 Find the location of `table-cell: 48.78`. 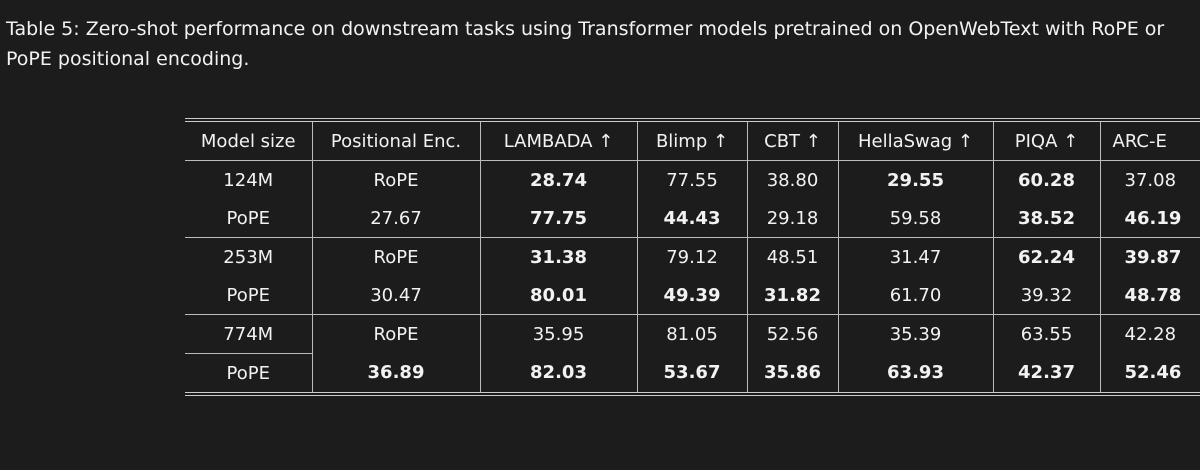

table-cell: 48.78 is located at coordinates (1149, 295).